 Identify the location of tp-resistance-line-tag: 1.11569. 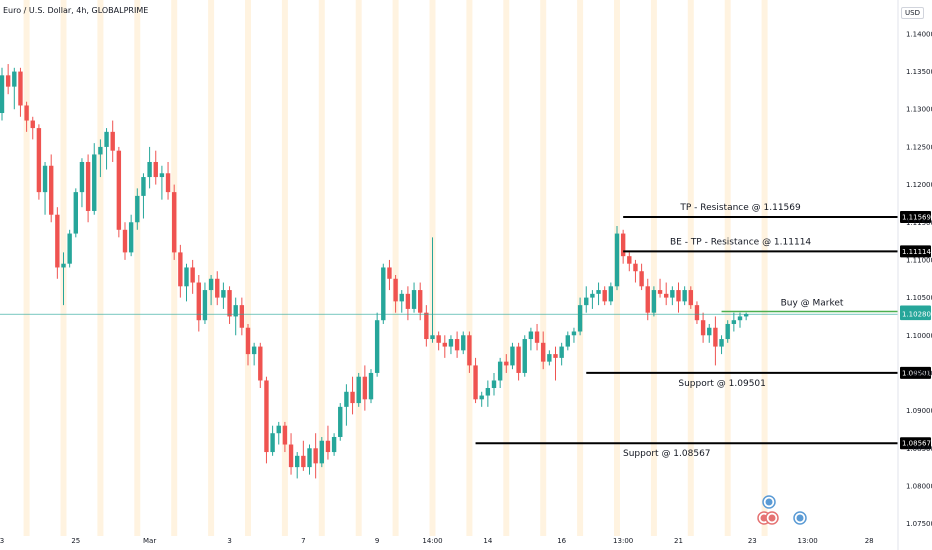
(915, 217).